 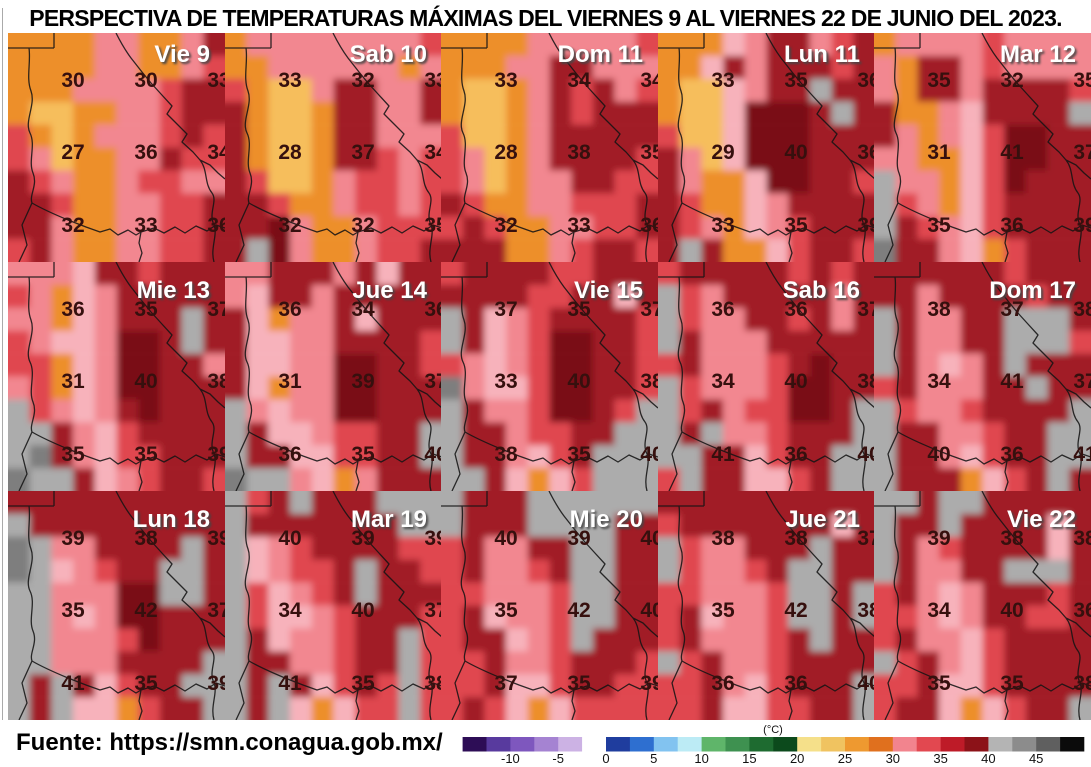 I want to click on svg-text: Vie 22, so click(x=1041, y=519).